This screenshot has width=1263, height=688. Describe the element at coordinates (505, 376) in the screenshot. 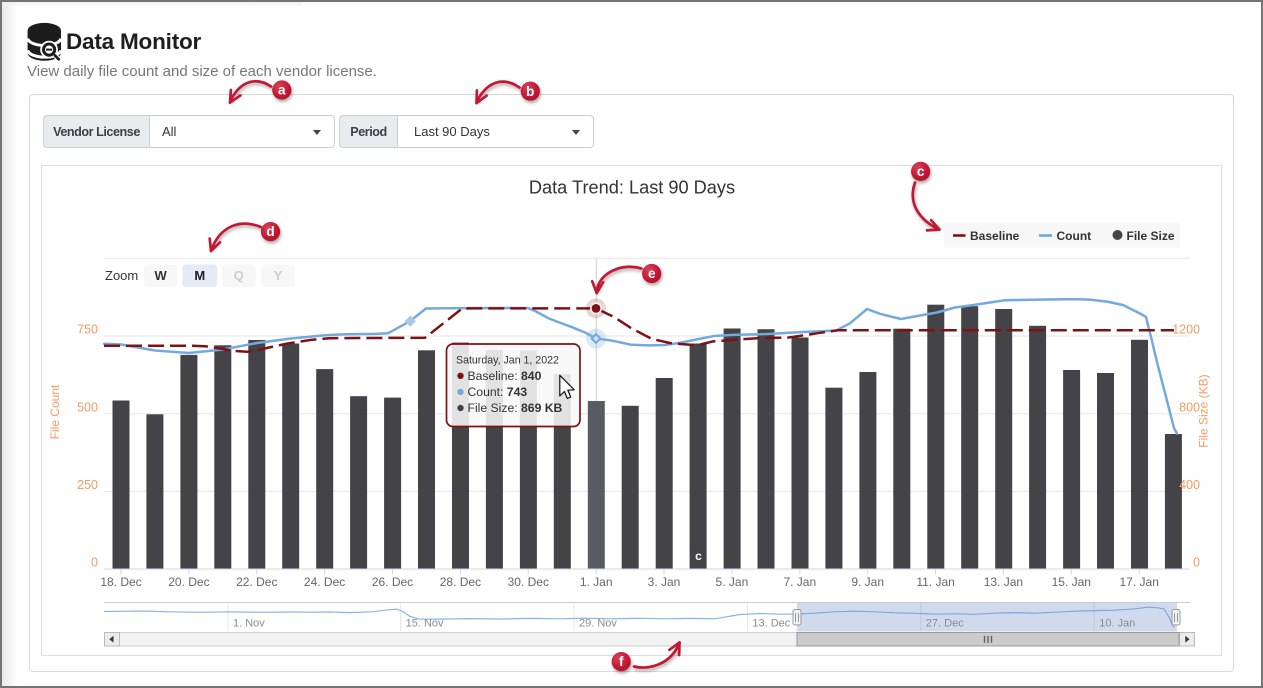

I see `svg-text: Baseline: 840` at that location.